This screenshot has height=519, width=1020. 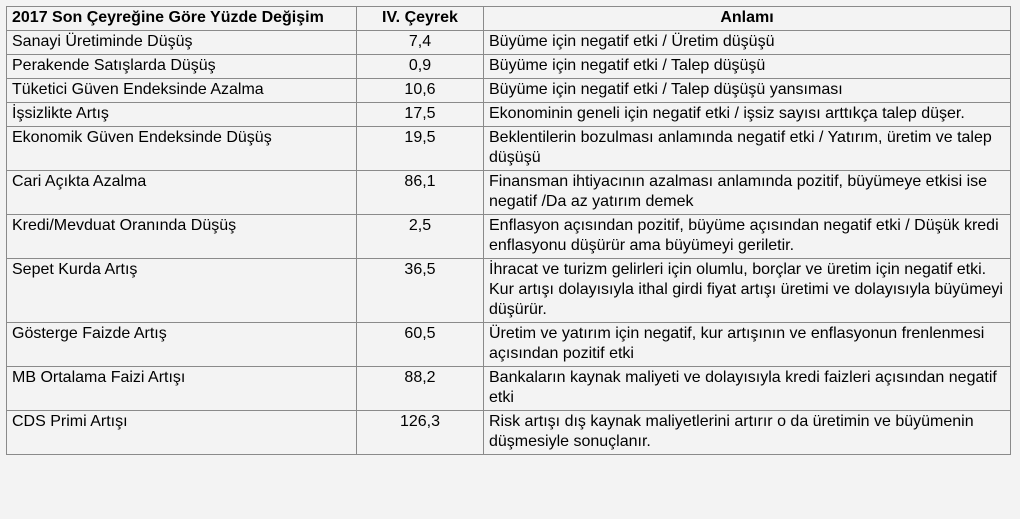 I want to click on row-label: Ekonomik Güven Endeksinde Düşüş, so click(x=181, y=148).